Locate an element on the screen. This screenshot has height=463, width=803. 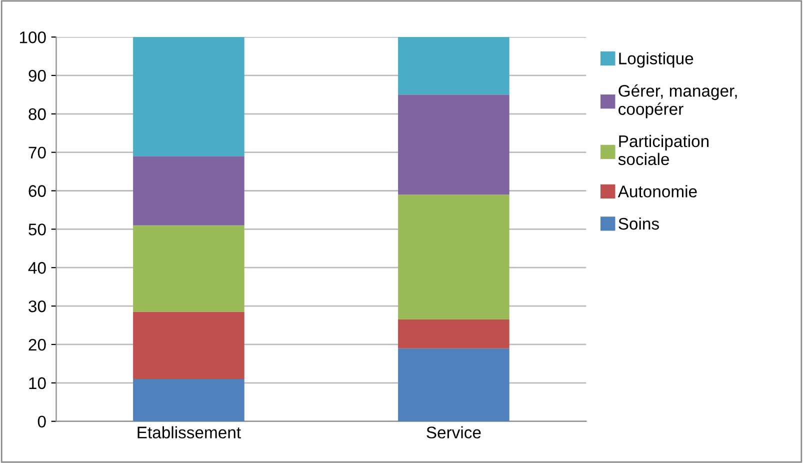
y-tick-label: 30 is located at coordinates (37, 306).